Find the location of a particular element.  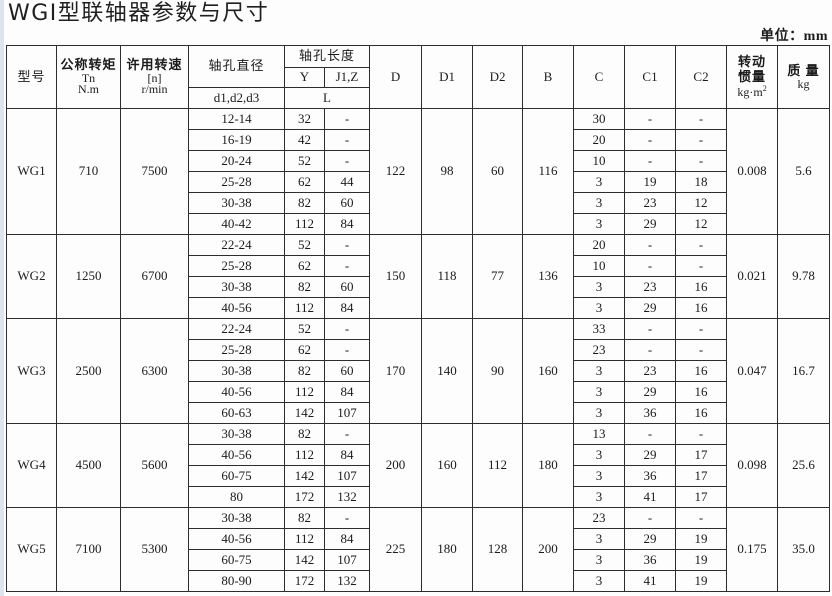

C2-cell: 12 is located at coordinates (701, 224).